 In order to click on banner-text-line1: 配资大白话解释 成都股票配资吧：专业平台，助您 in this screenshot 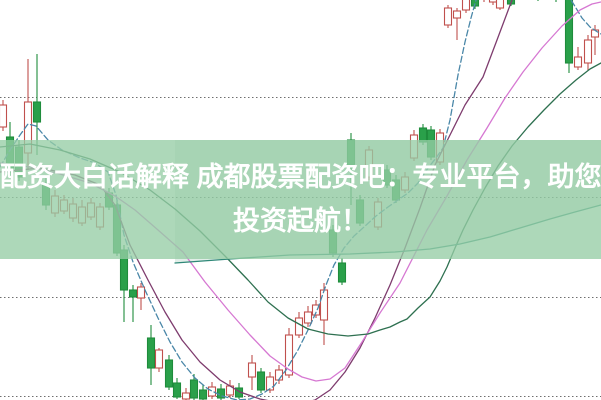, I will do `click(300, 177)`.